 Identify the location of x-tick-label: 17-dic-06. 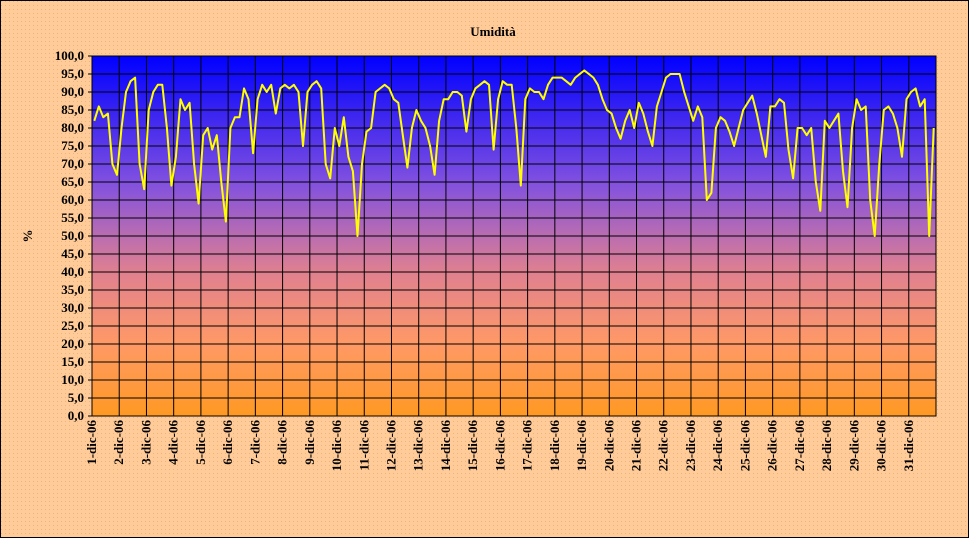
(527, 446).